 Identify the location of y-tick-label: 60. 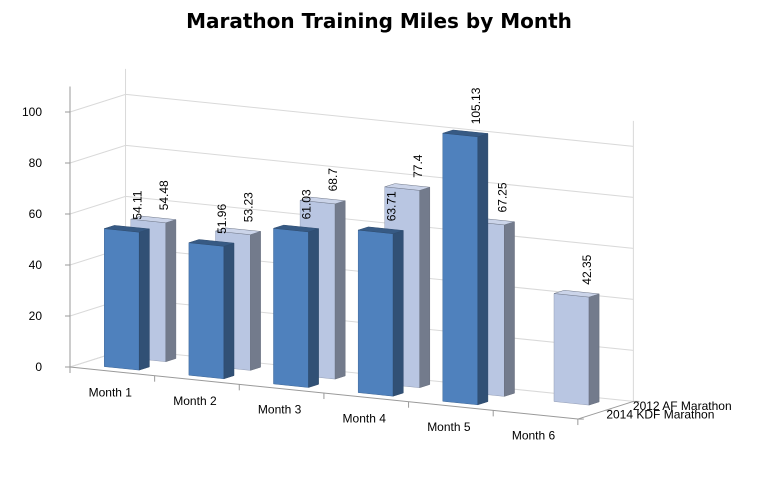
(36, 214).